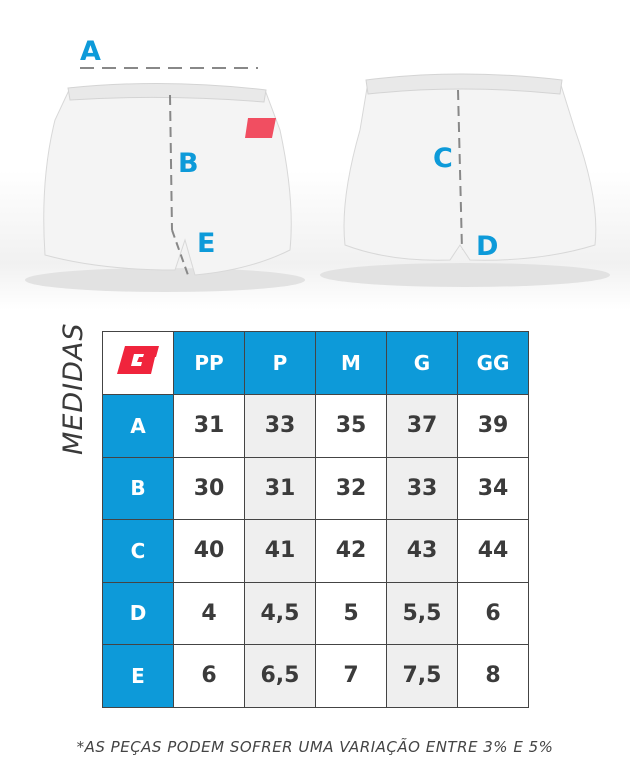 This screenshot has width=630, height=780. Describe the element at coordinates (260, 128) in the screenshot. I see `brand-logo-print` at that location.